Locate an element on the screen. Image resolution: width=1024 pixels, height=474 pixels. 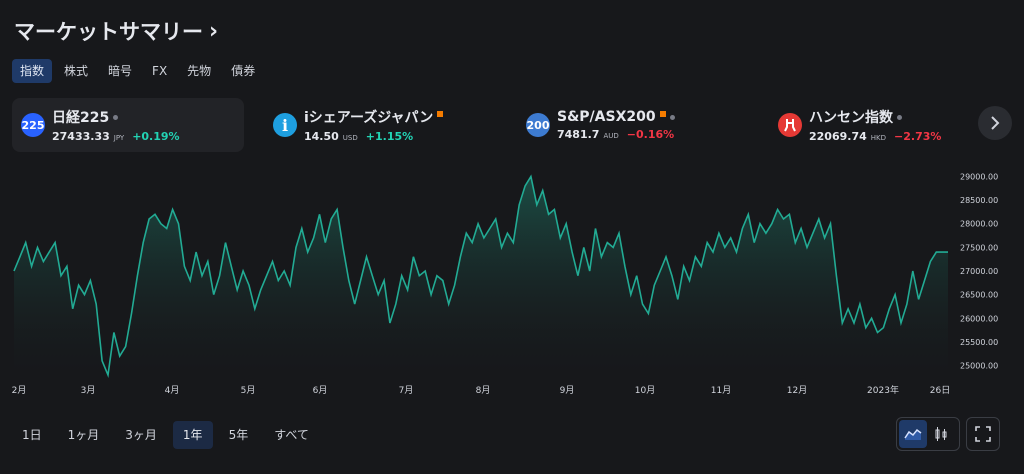
x-tick-label: 4月 is located at coordinates (172, 390).